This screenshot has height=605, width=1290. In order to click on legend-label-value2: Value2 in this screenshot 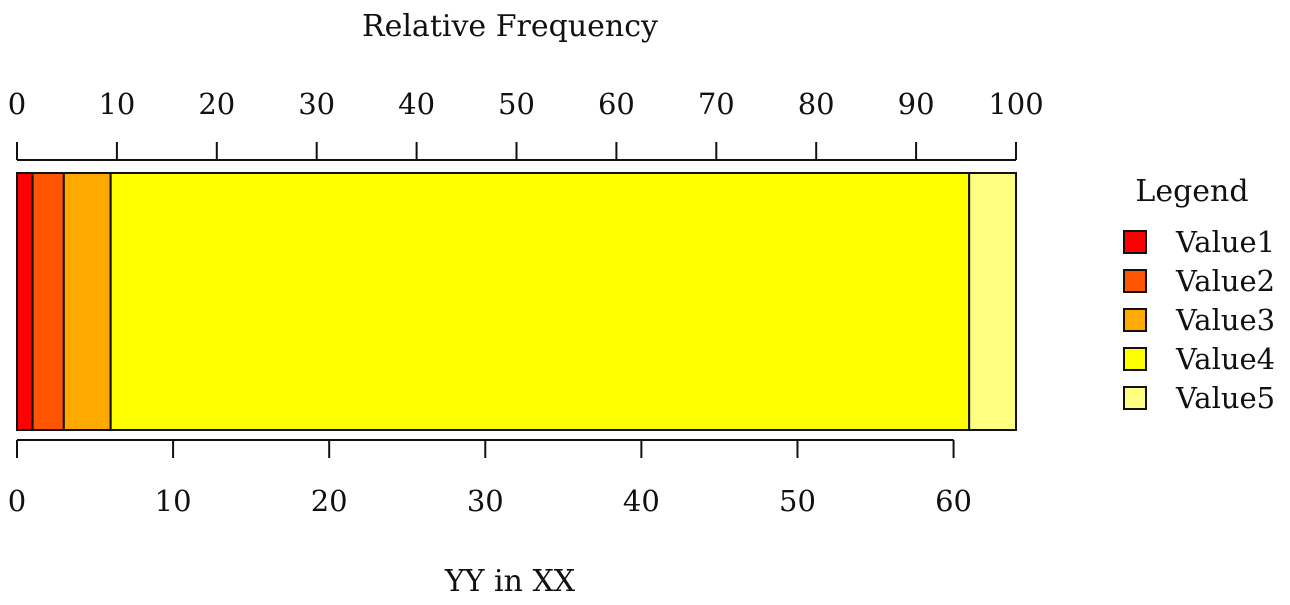, I will do `click(1225, 281)`.